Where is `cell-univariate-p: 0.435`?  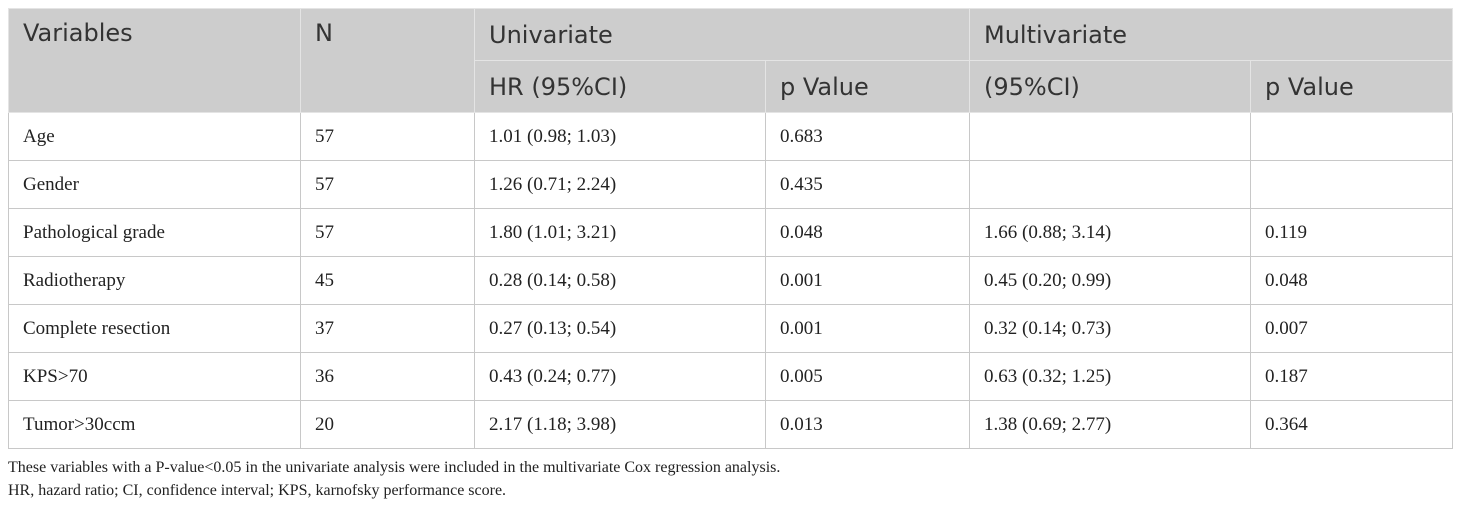 cell-univariate-p: 0.435 is located at coordinates (867, 184).